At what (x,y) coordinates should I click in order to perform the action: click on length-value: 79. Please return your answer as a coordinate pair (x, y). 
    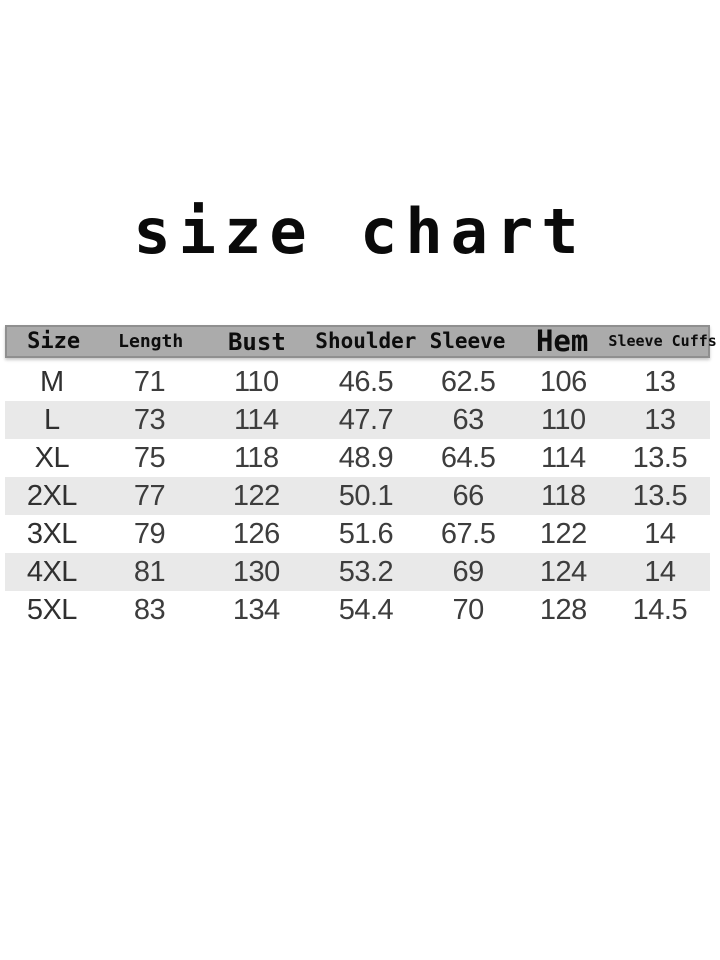
    Looking at the image, I should click on (149, 533).